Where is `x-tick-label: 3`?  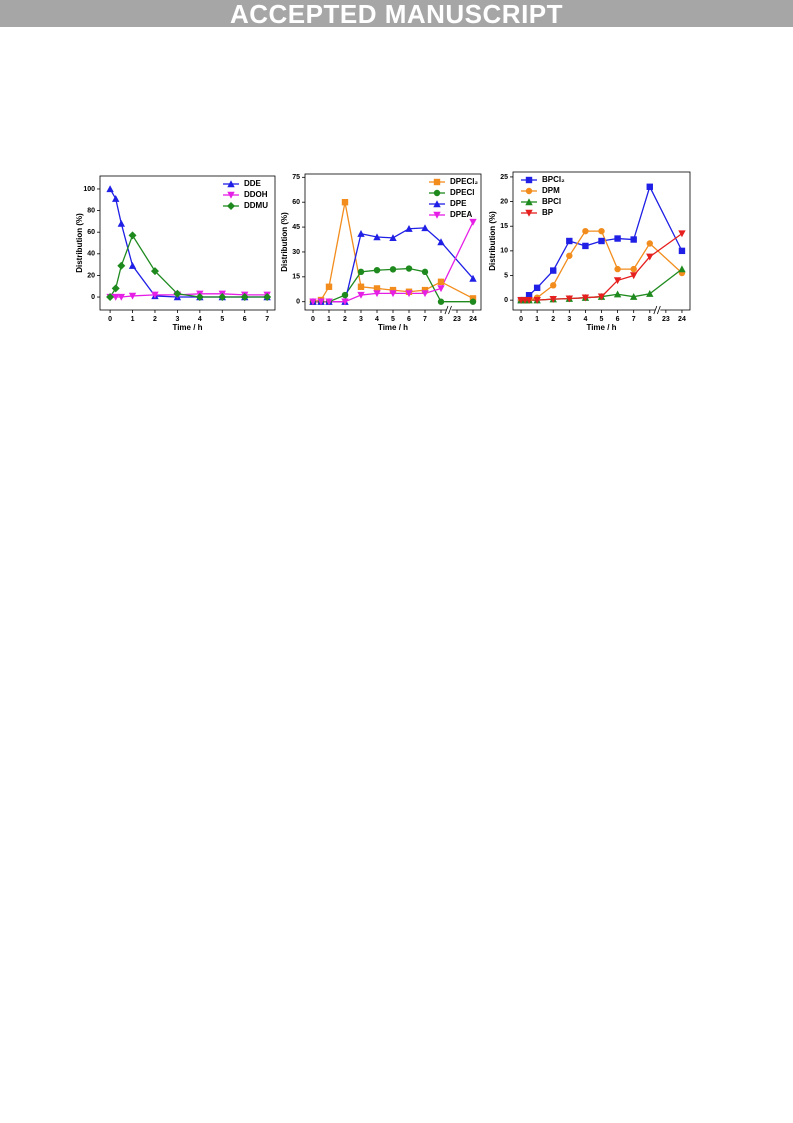 x-tick-label: 3 is located at coordinates (177, 319).